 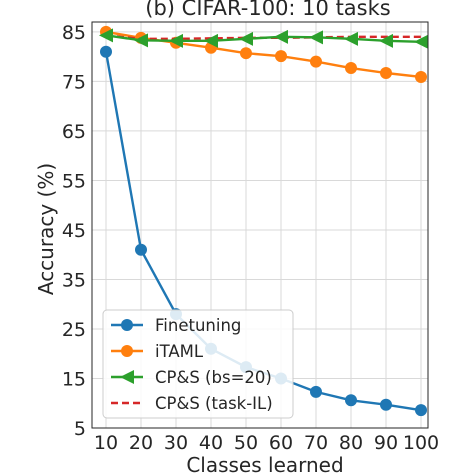 What do you see at coordinates (316, 443) in the screenshot?
I see `x-tick-label: 70` at bounding box center [316, 443].